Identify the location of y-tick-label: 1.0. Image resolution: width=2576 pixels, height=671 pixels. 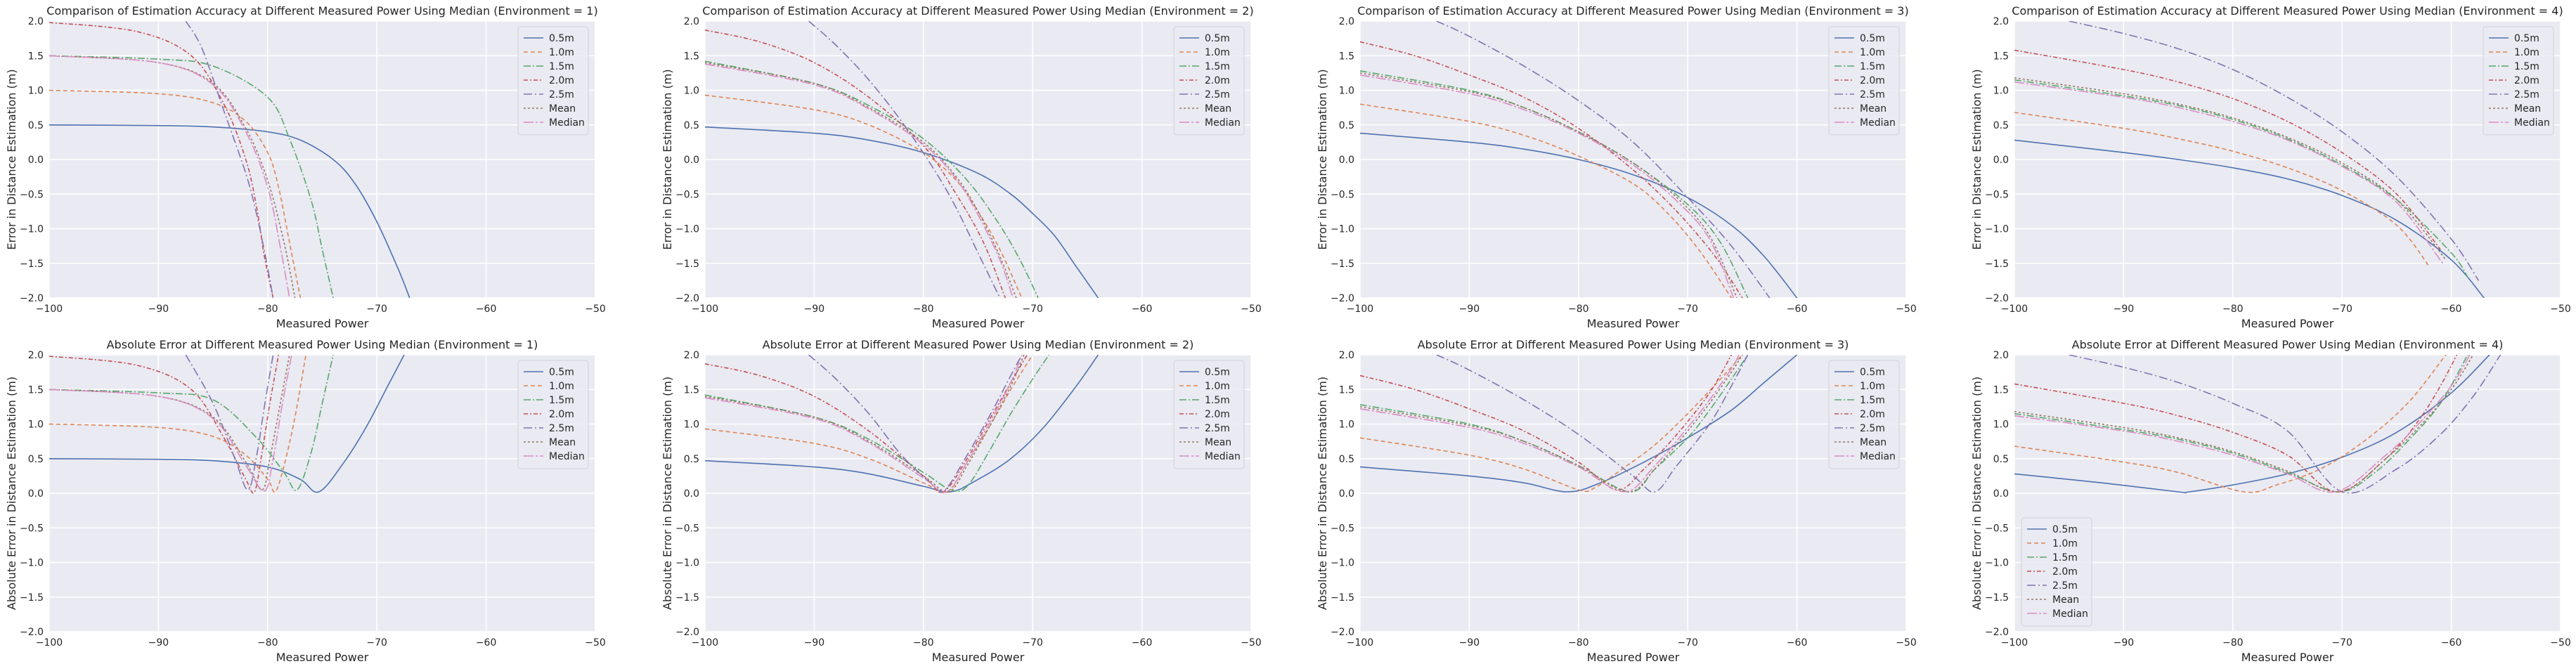
(36, 92).